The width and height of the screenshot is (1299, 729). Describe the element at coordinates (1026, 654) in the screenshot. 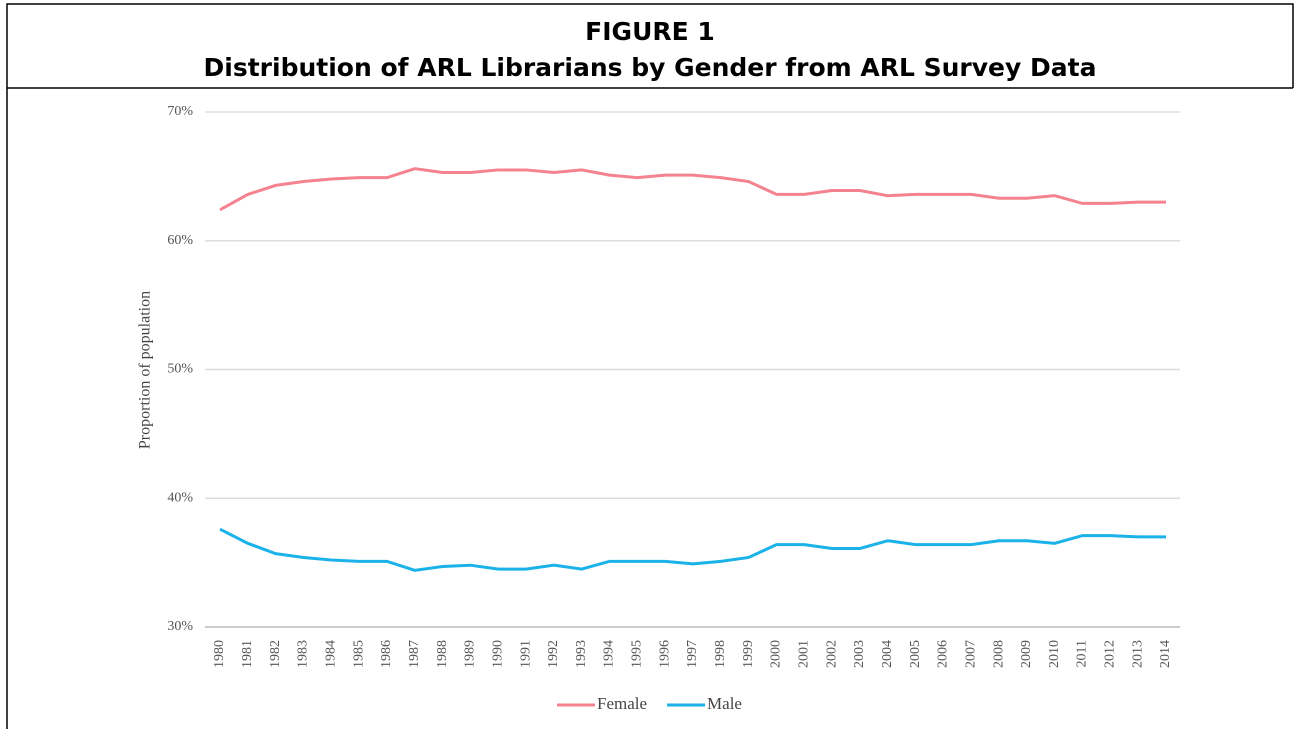

I see `x-tick-label: 2009` at that location.